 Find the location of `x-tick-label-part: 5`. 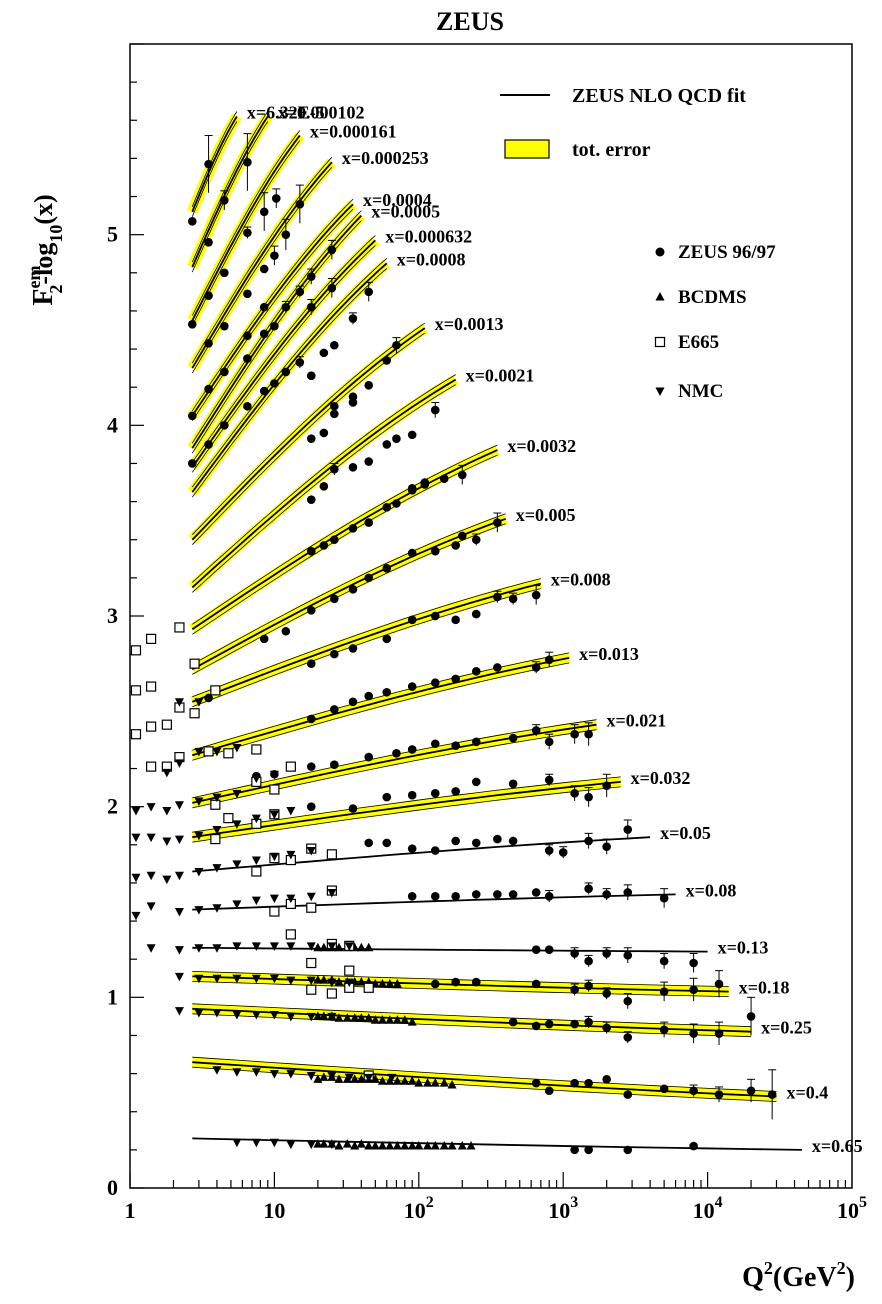

x-tick-label-part: 5 is located at coordinates (863, 1202).